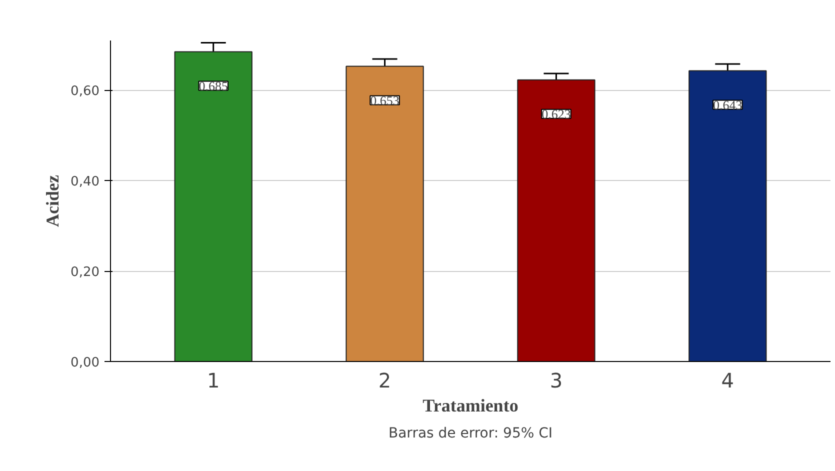  I want to click on y-tick-label: 0,00, so click(85, 363).